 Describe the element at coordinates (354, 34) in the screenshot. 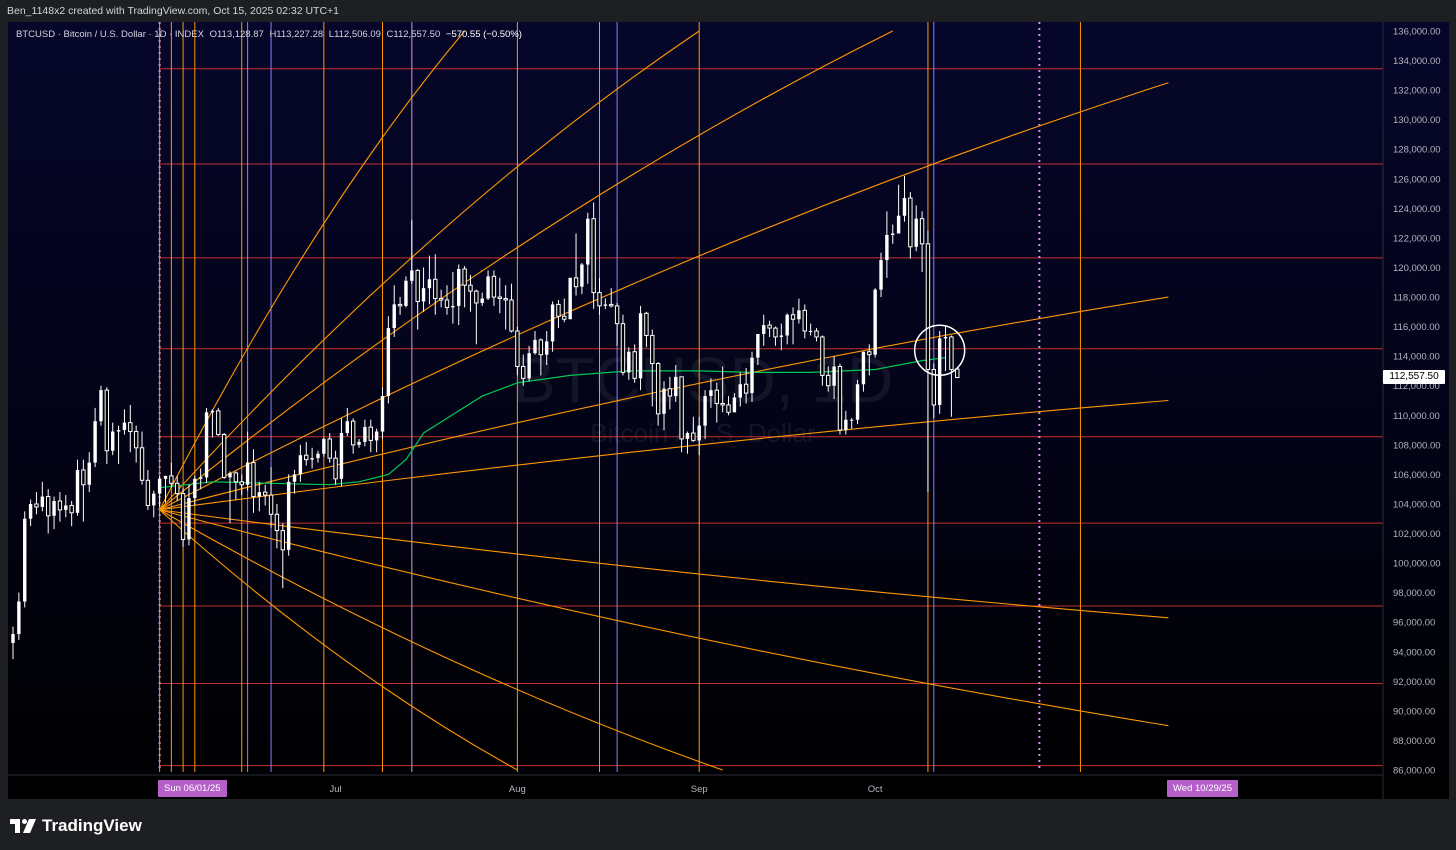

I see `low-value: L112,506.09` at that location.